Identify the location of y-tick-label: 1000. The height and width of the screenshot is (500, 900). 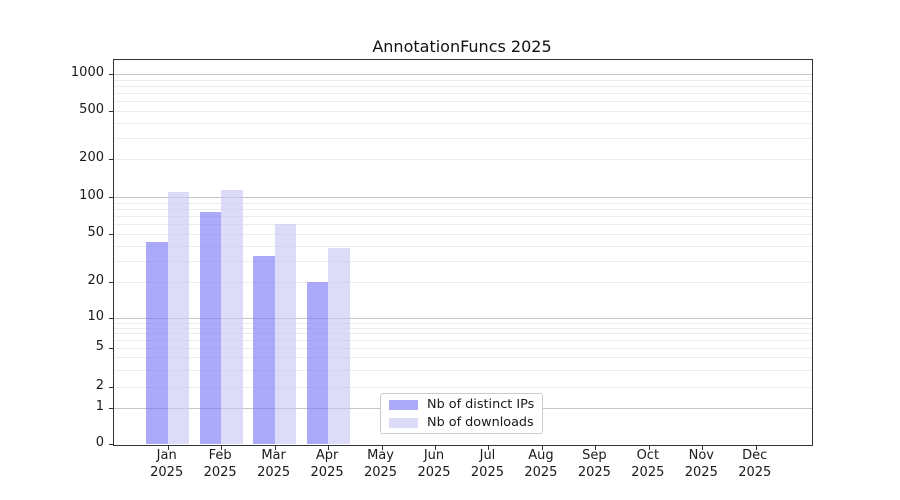
(87, 72).